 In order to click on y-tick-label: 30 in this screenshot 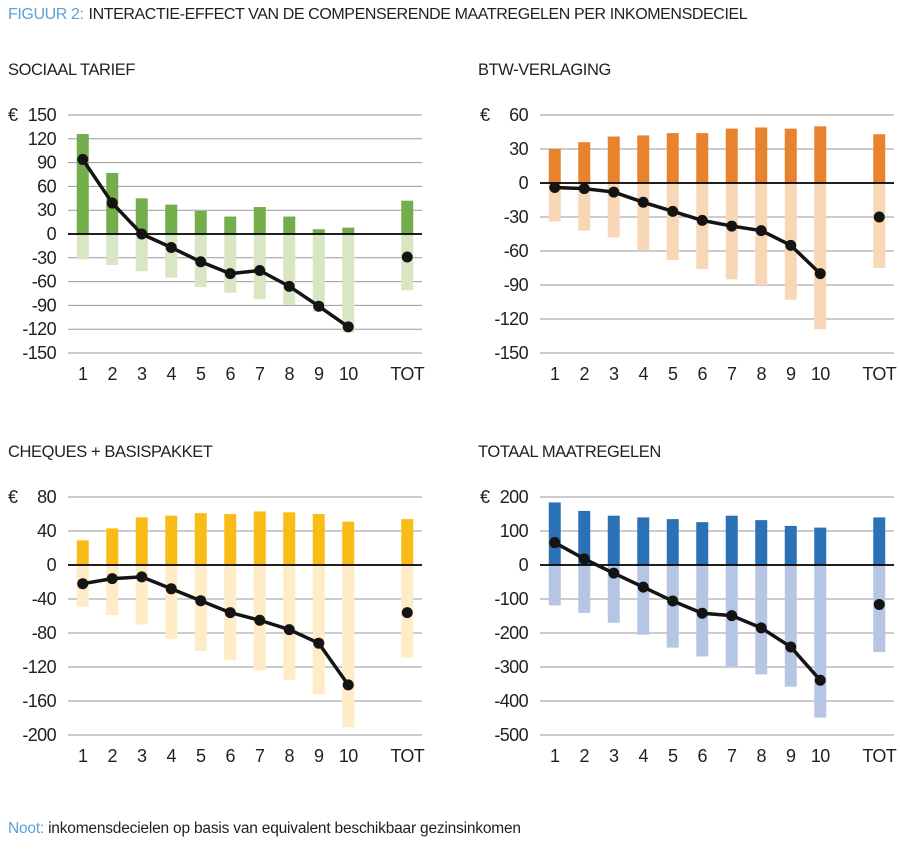, I will do `click(46, 210)`.